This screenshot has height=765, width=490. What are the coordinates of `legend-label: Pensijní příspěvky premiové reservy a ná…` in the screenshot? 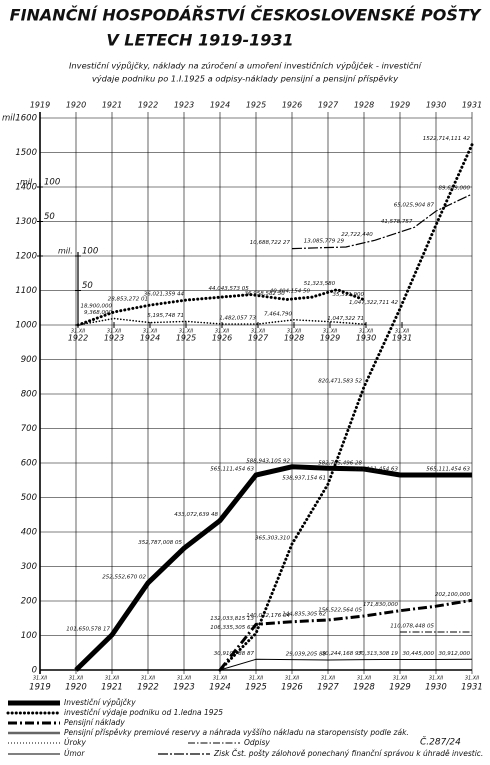 It's located at (236, 732).